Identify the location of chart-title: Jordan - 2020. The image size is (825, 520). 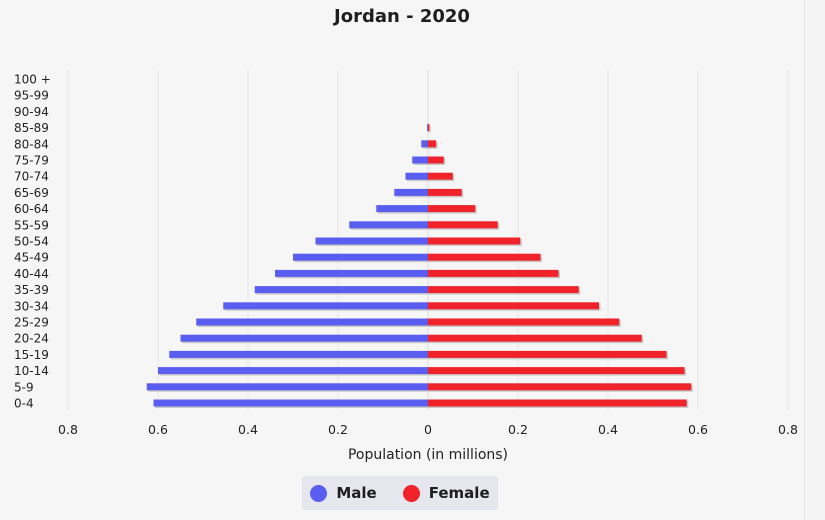
(402, 16).